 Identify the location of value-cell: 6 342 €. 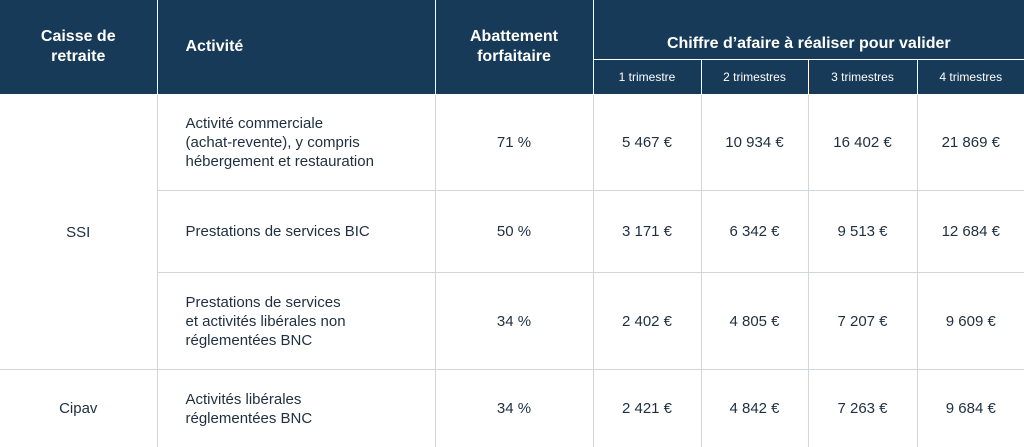
(754, 231).